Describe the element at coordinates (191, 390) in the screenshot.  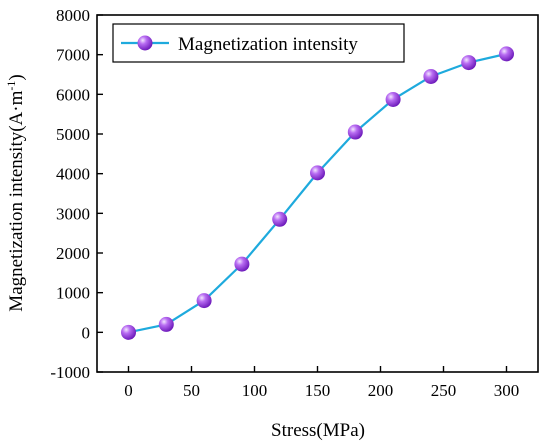
I see `x-tick-label: 50` at that location.